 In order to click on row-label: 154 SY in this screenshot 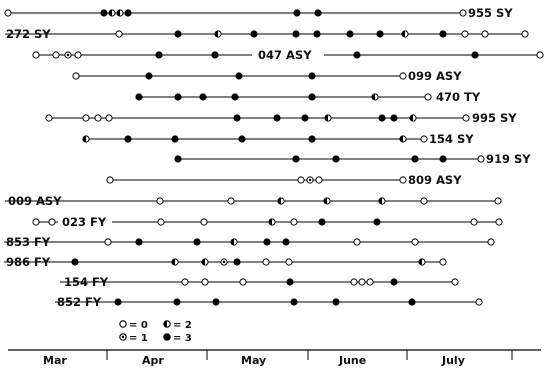, I will do `click(451, 139)`.